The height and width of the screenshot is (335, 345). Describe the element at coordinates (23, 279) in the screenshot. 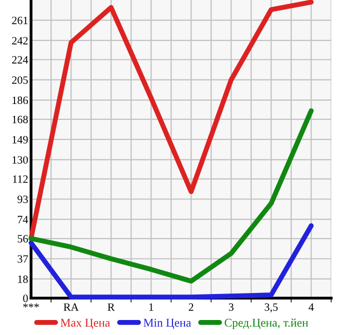

I see `y-tick-label: 18` at that location.